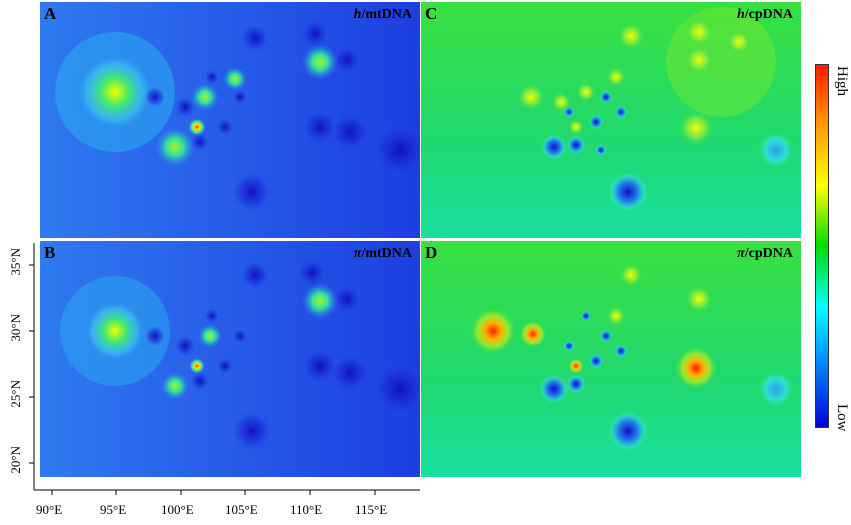 Image resolution: width=851 pixels, height=525 pixels. I want to click on colorbar-high-label: High, so click(842, 81).